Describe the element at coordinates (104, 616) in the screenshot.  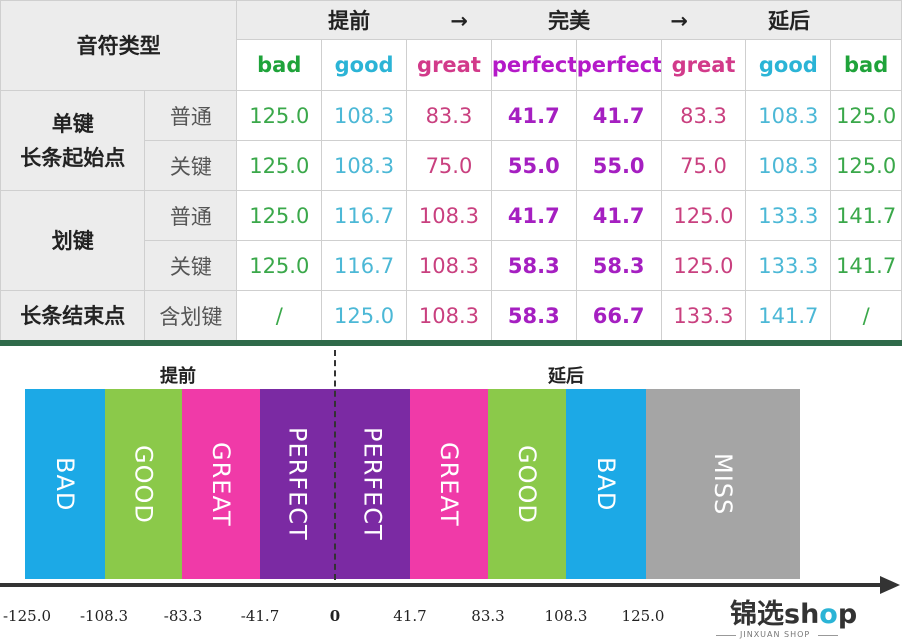
I see `axis-tick-label: -108.3` at that location.